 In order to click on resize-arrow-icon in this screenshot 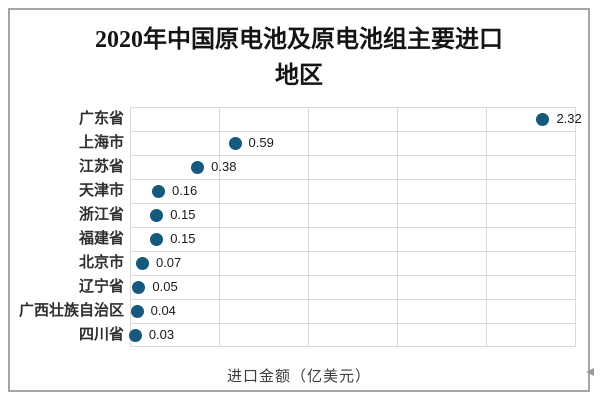, I will do `click(590, 372)`.